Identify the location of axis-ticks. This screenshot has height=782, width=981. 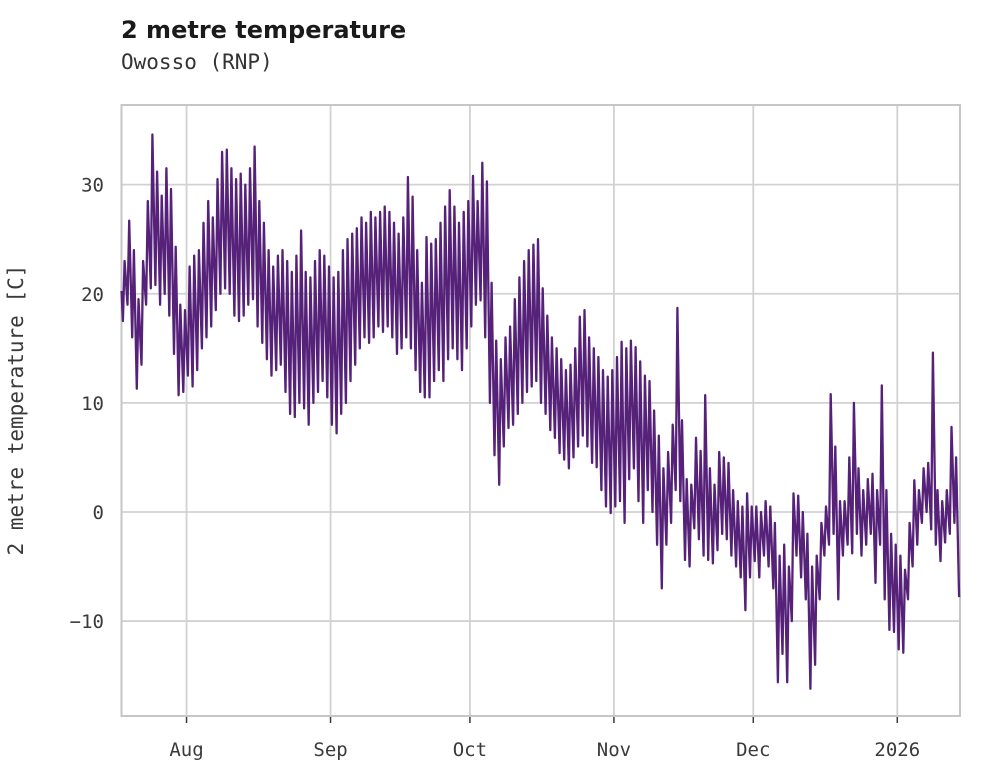
(542, 720).